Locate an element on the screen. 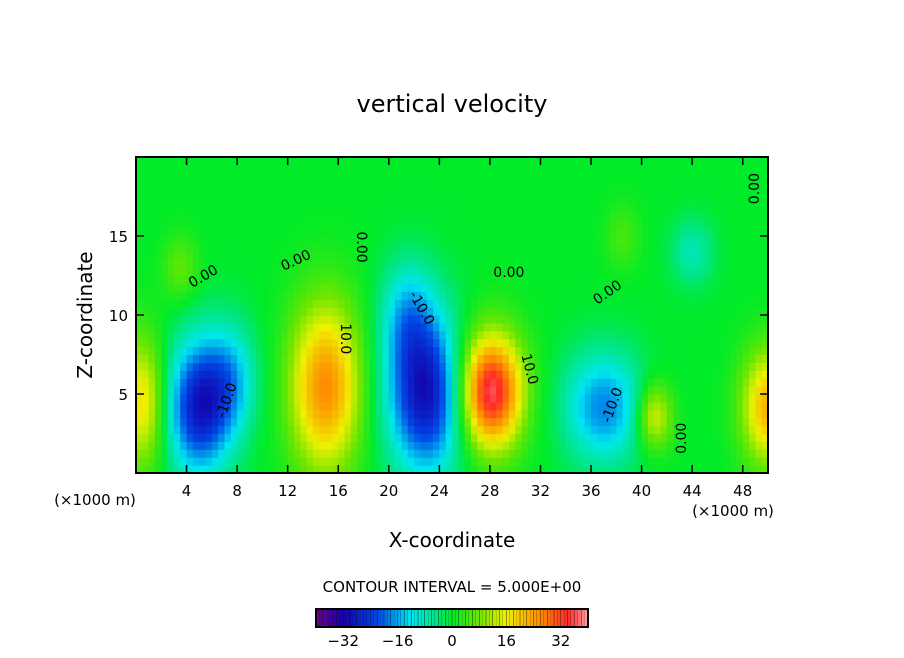 The image size is (904, 658). x-tick-label: 36 is located at coordinates (590, 491).